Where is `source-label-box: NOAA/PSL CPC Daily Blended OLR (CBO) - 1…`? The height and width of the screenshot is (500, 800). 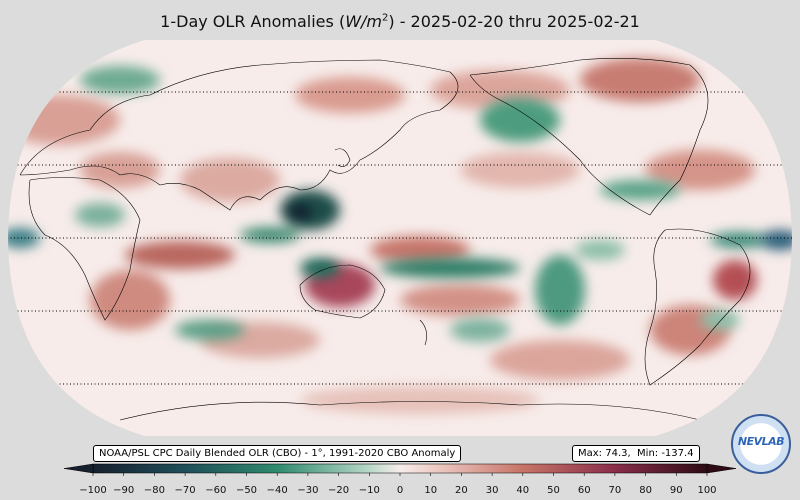 source-label-box: NOAA/PSL CPC Daily Blended OLR (CBO) - 1… is located at coordinates (277, 453).